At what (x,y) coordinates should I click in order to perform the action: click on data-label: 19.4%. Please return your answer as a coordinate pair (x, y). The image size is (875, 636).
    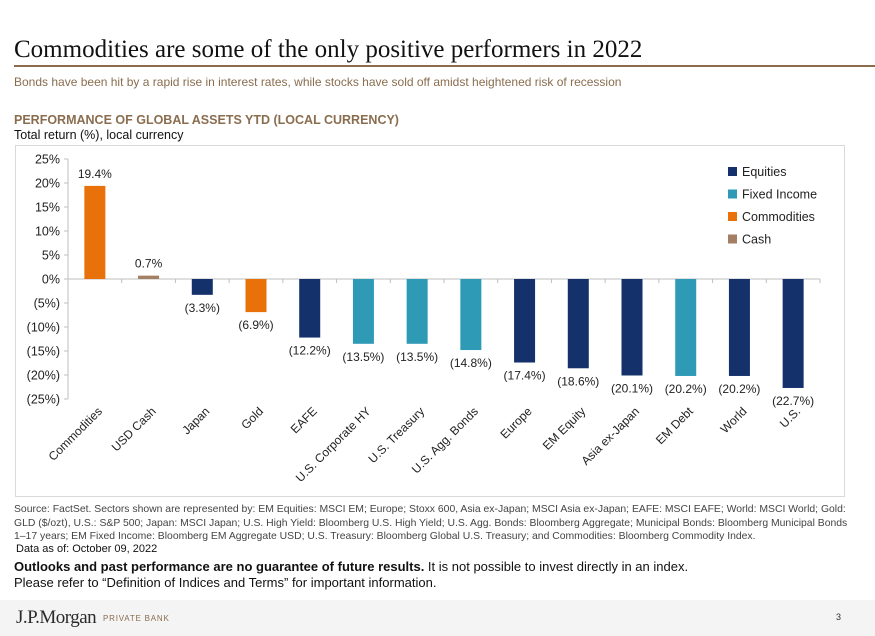
    Looking at the image, I should click on (95, 174).